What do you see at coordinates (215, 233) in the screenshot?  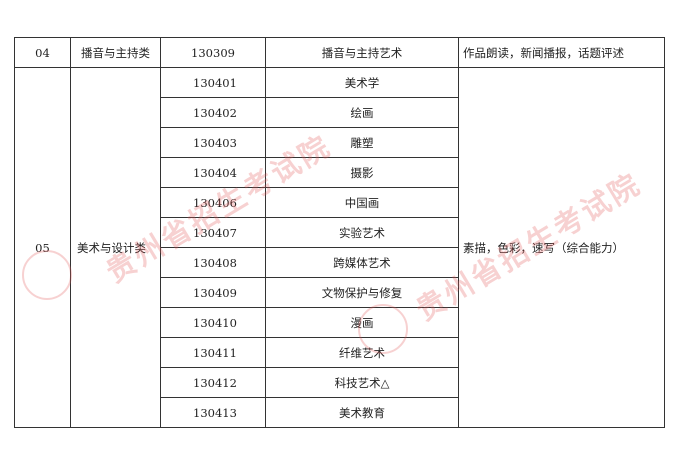 I see `major-code: 130407` at bounding box center [215, 233].